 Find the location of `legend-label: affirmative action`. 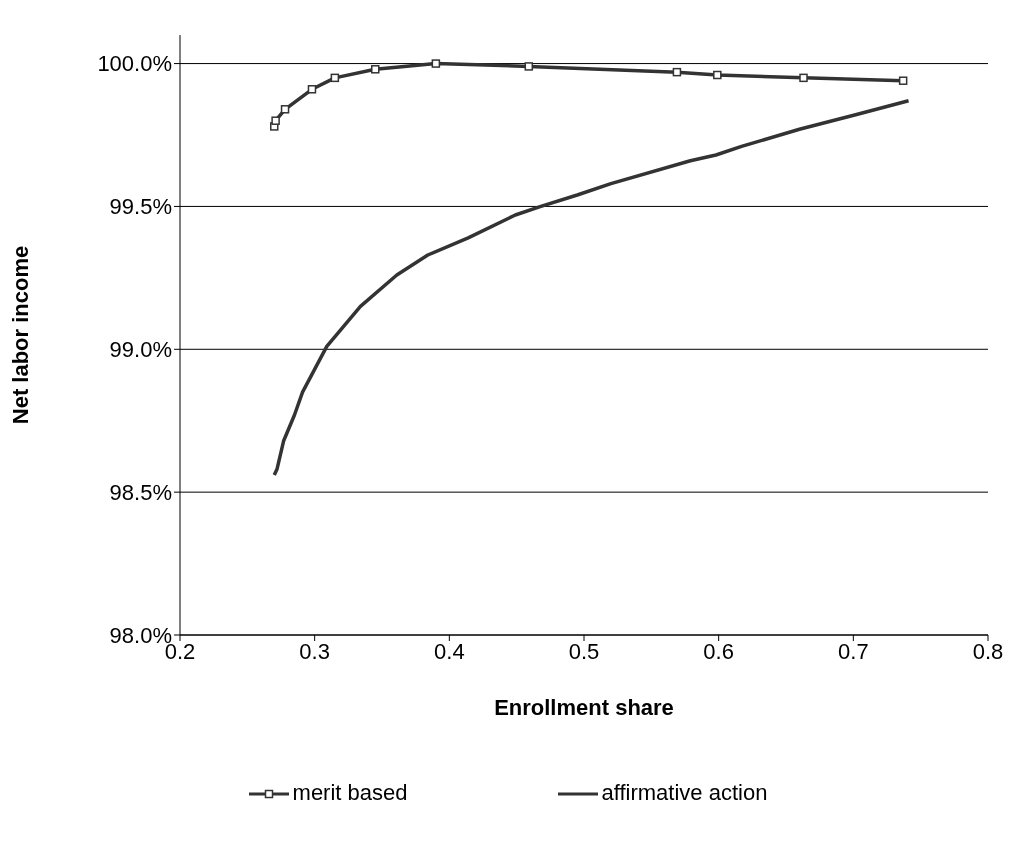

legend-label: affirmative action is located at coordinates (684, 793).